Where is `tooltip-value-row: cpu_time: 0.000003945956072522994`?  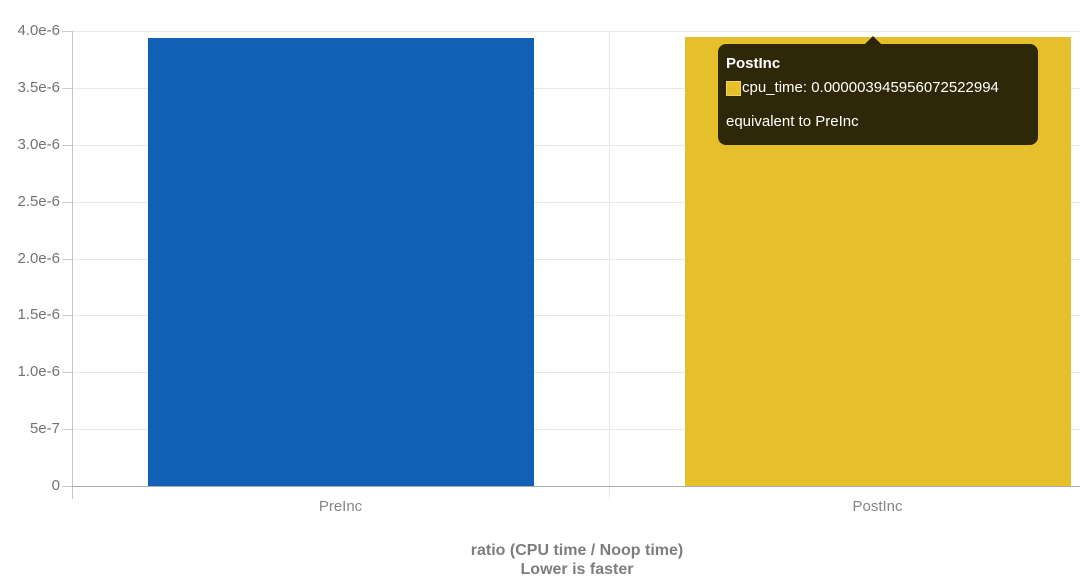
tooltip-value-row: cpu_time: 0.000003945956072522994 is located at coordinates (877, 88).